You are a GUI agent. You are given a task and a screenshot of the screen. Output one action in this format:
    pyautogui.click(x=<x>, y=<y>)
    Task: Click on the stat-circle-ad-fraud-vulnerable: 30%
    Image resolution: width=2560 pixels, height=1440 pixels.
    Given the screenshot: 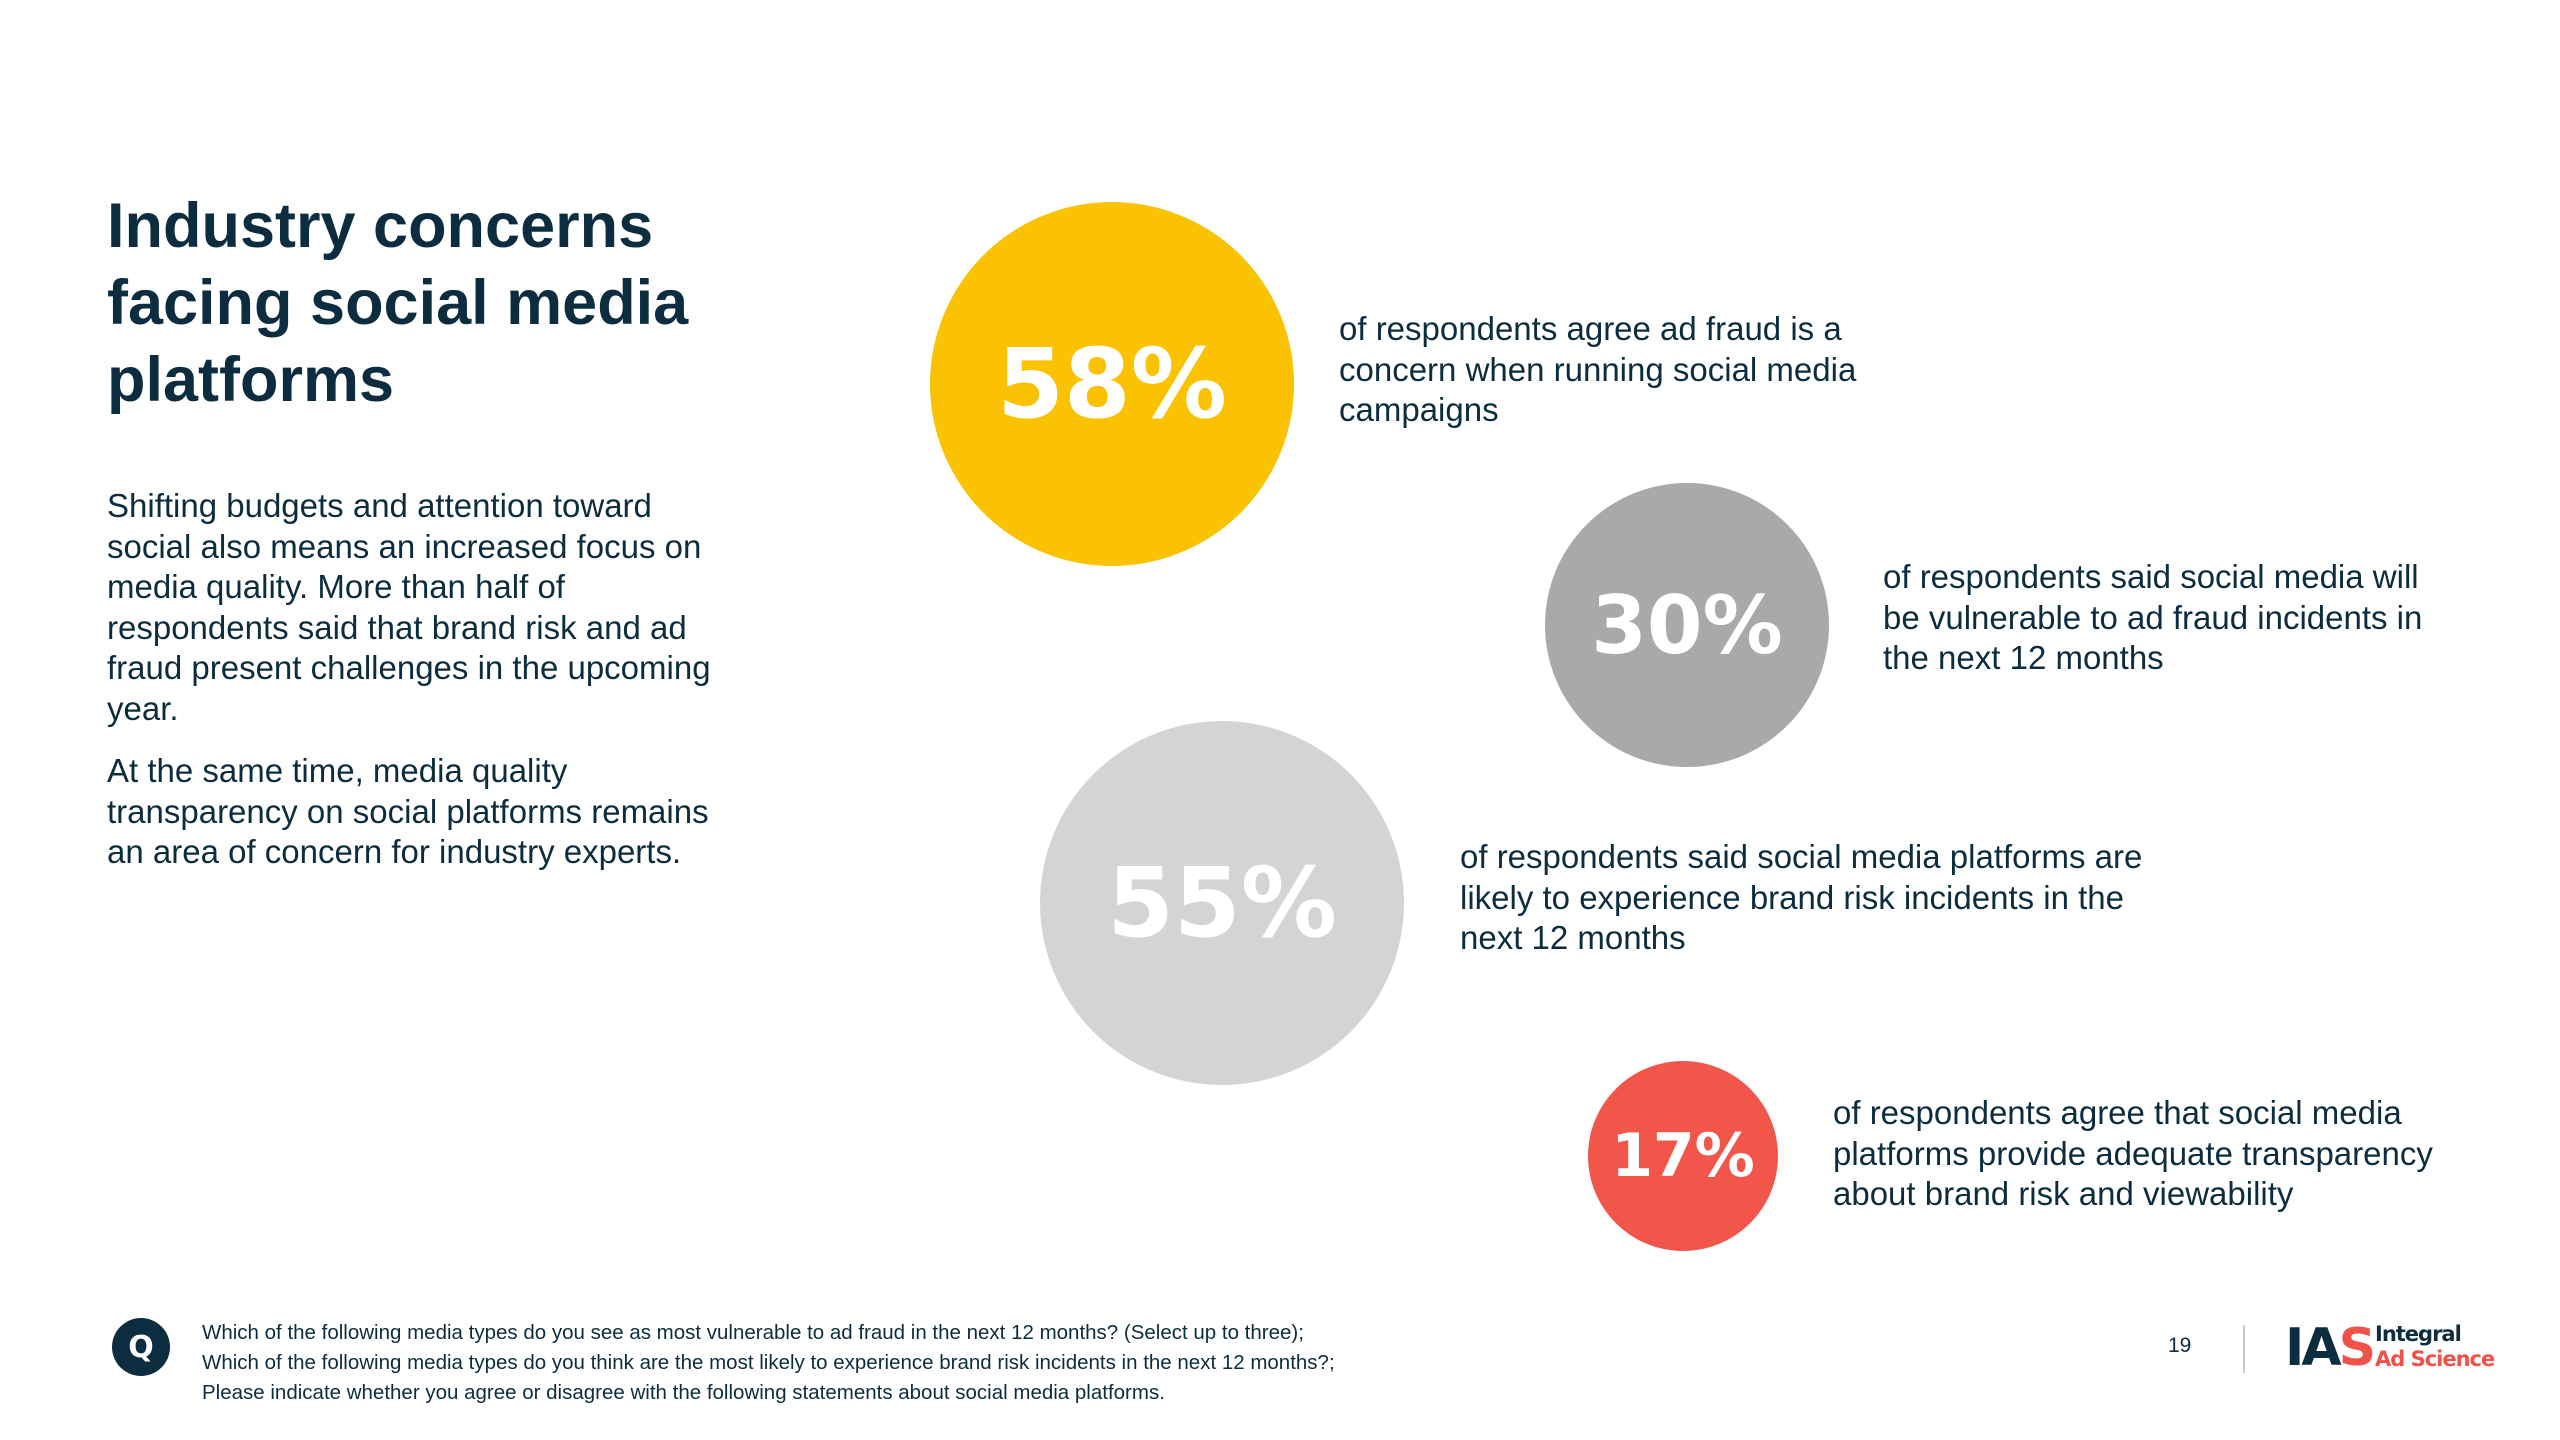 What is the action you would take?
    pyautogui.click(x=1687, y=625)
    